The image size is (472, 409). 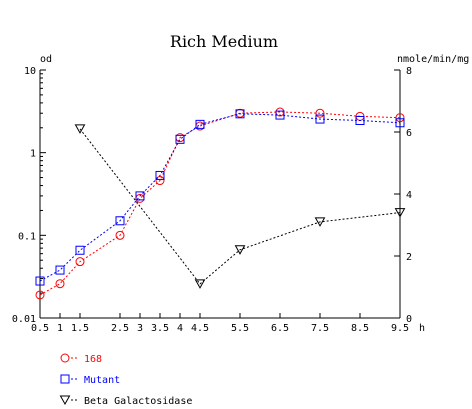 What do you see at coordinates (60, 328) in the screenshot?
I see `x-tick-label: 1` at bounding box center [60, 328].